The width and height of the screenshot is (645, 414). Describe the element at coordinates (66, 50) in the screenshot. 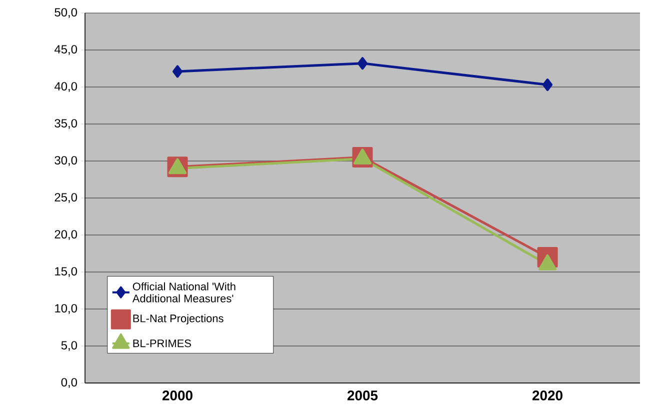

I see `y-tick-label: 45,0` at that location.